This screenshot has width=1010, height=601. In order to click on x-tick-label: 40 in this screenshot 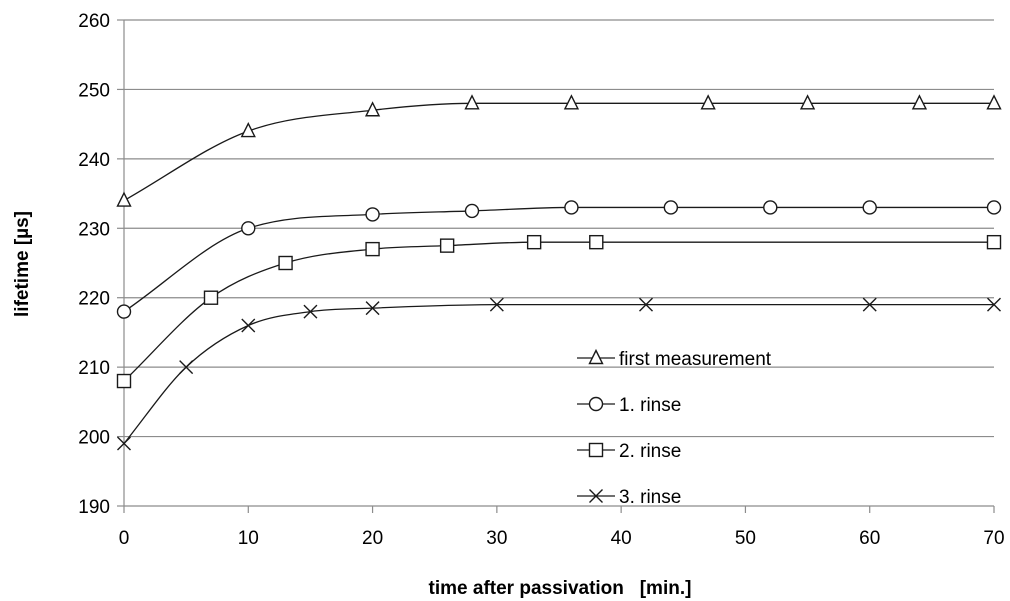, I will do `click(621, 538)`.